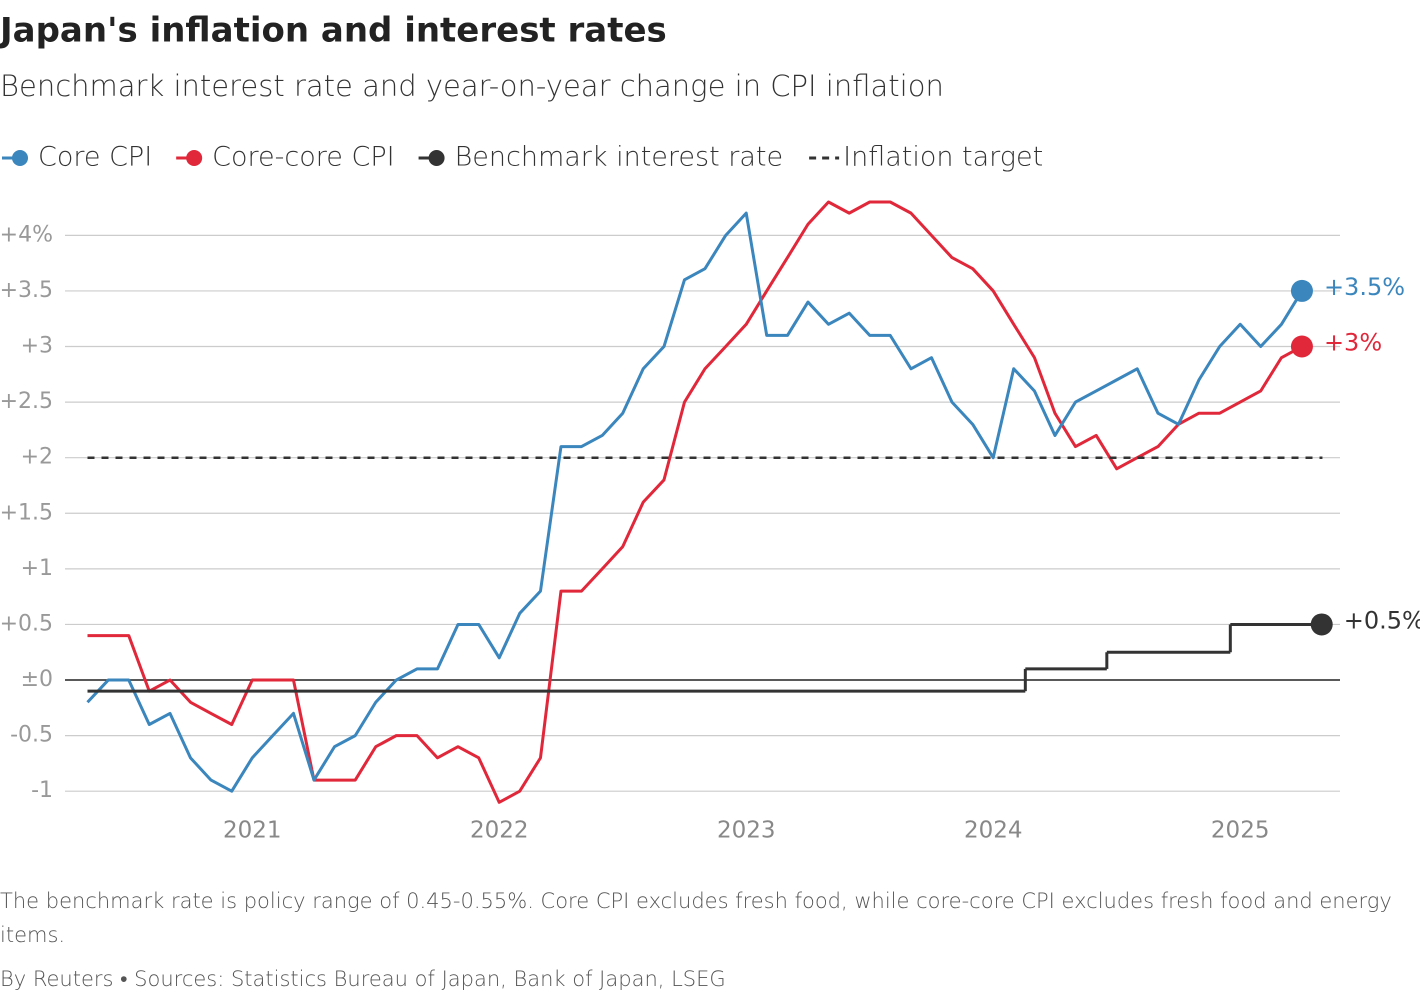 This screenshot has height=996, width=1420. I want to click on legend-label: Inflation target, so click(943, 157).